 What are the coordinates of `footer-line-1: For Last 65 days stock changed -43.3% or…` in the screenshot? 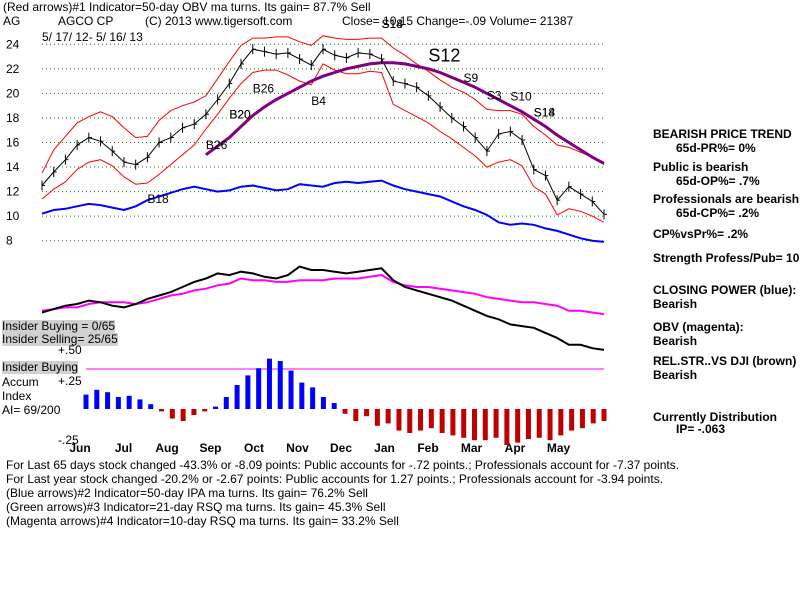 It's located at (343, 465).